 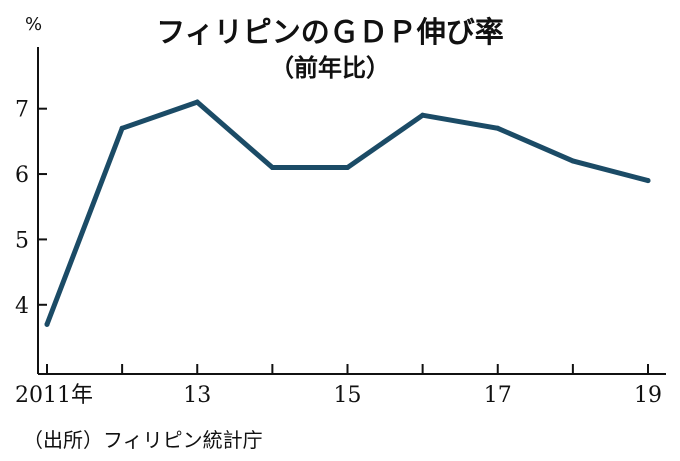 I want to click on x-ticks-group: 2011年 13 15 17 19, so click(x=338, y=386).